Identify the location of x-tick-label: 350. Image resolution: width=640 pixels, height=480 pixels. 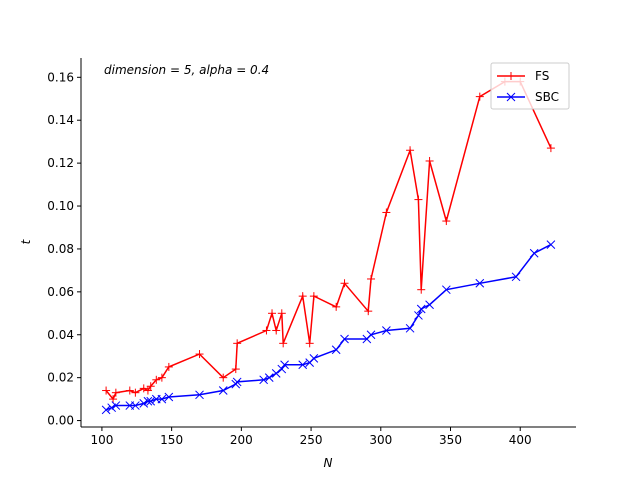
(450, 440).